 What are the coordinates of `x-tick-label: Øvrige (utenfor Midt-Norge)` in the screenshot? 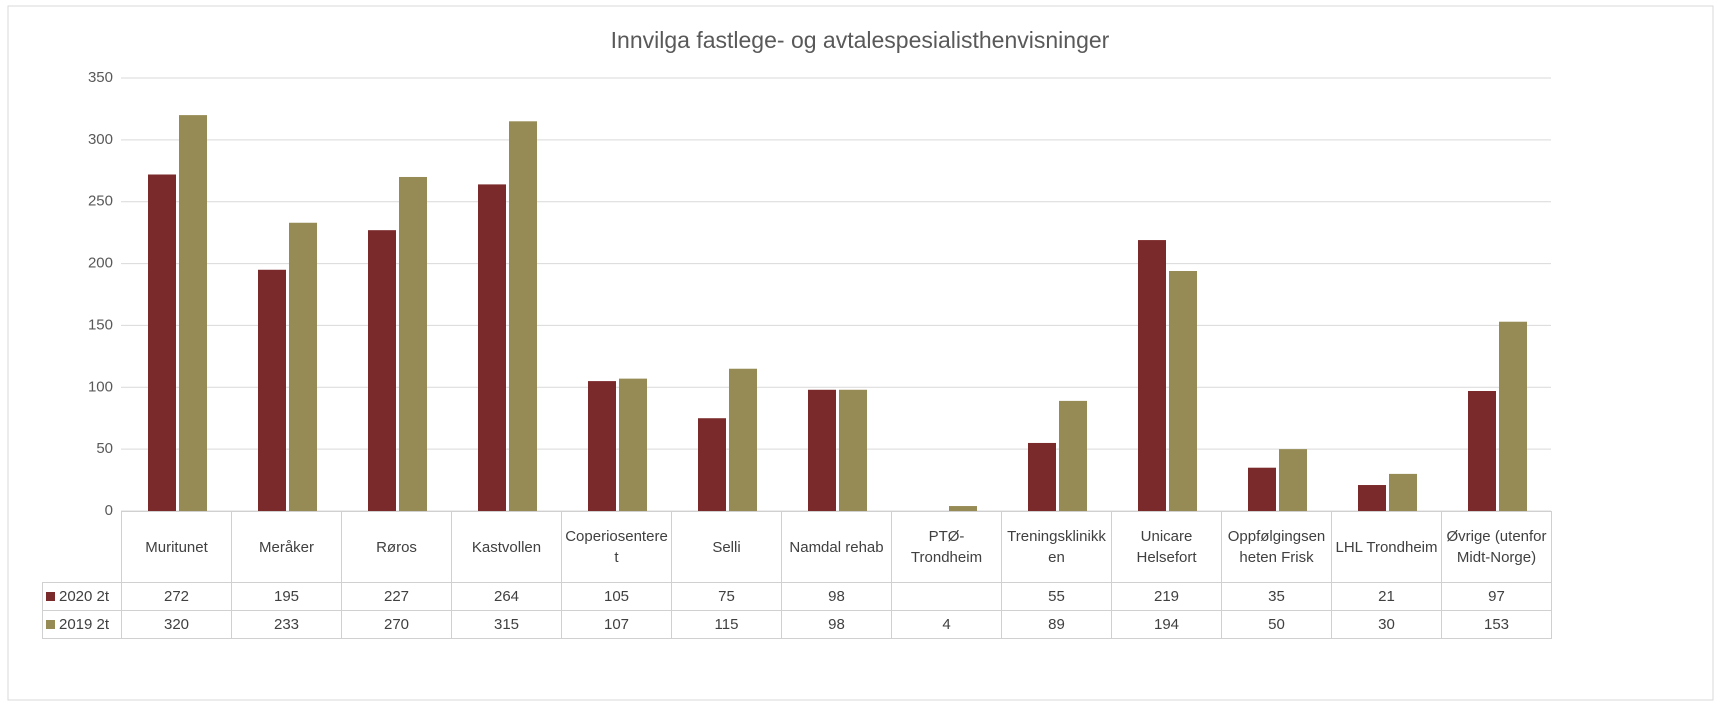 It's located at (1496, 547).